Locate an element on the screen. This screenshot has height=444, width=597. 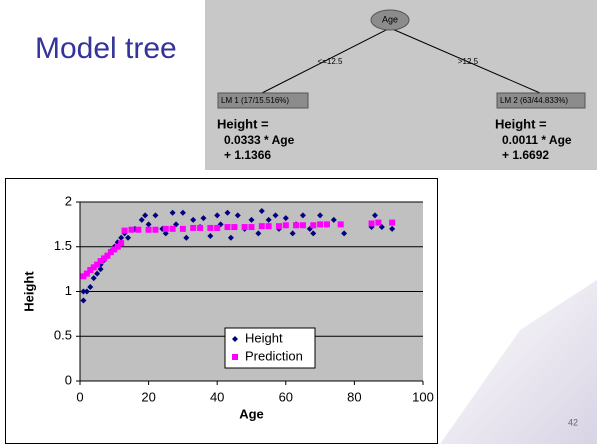
x-tick-label: 40 is located at coordinates (217, 396).